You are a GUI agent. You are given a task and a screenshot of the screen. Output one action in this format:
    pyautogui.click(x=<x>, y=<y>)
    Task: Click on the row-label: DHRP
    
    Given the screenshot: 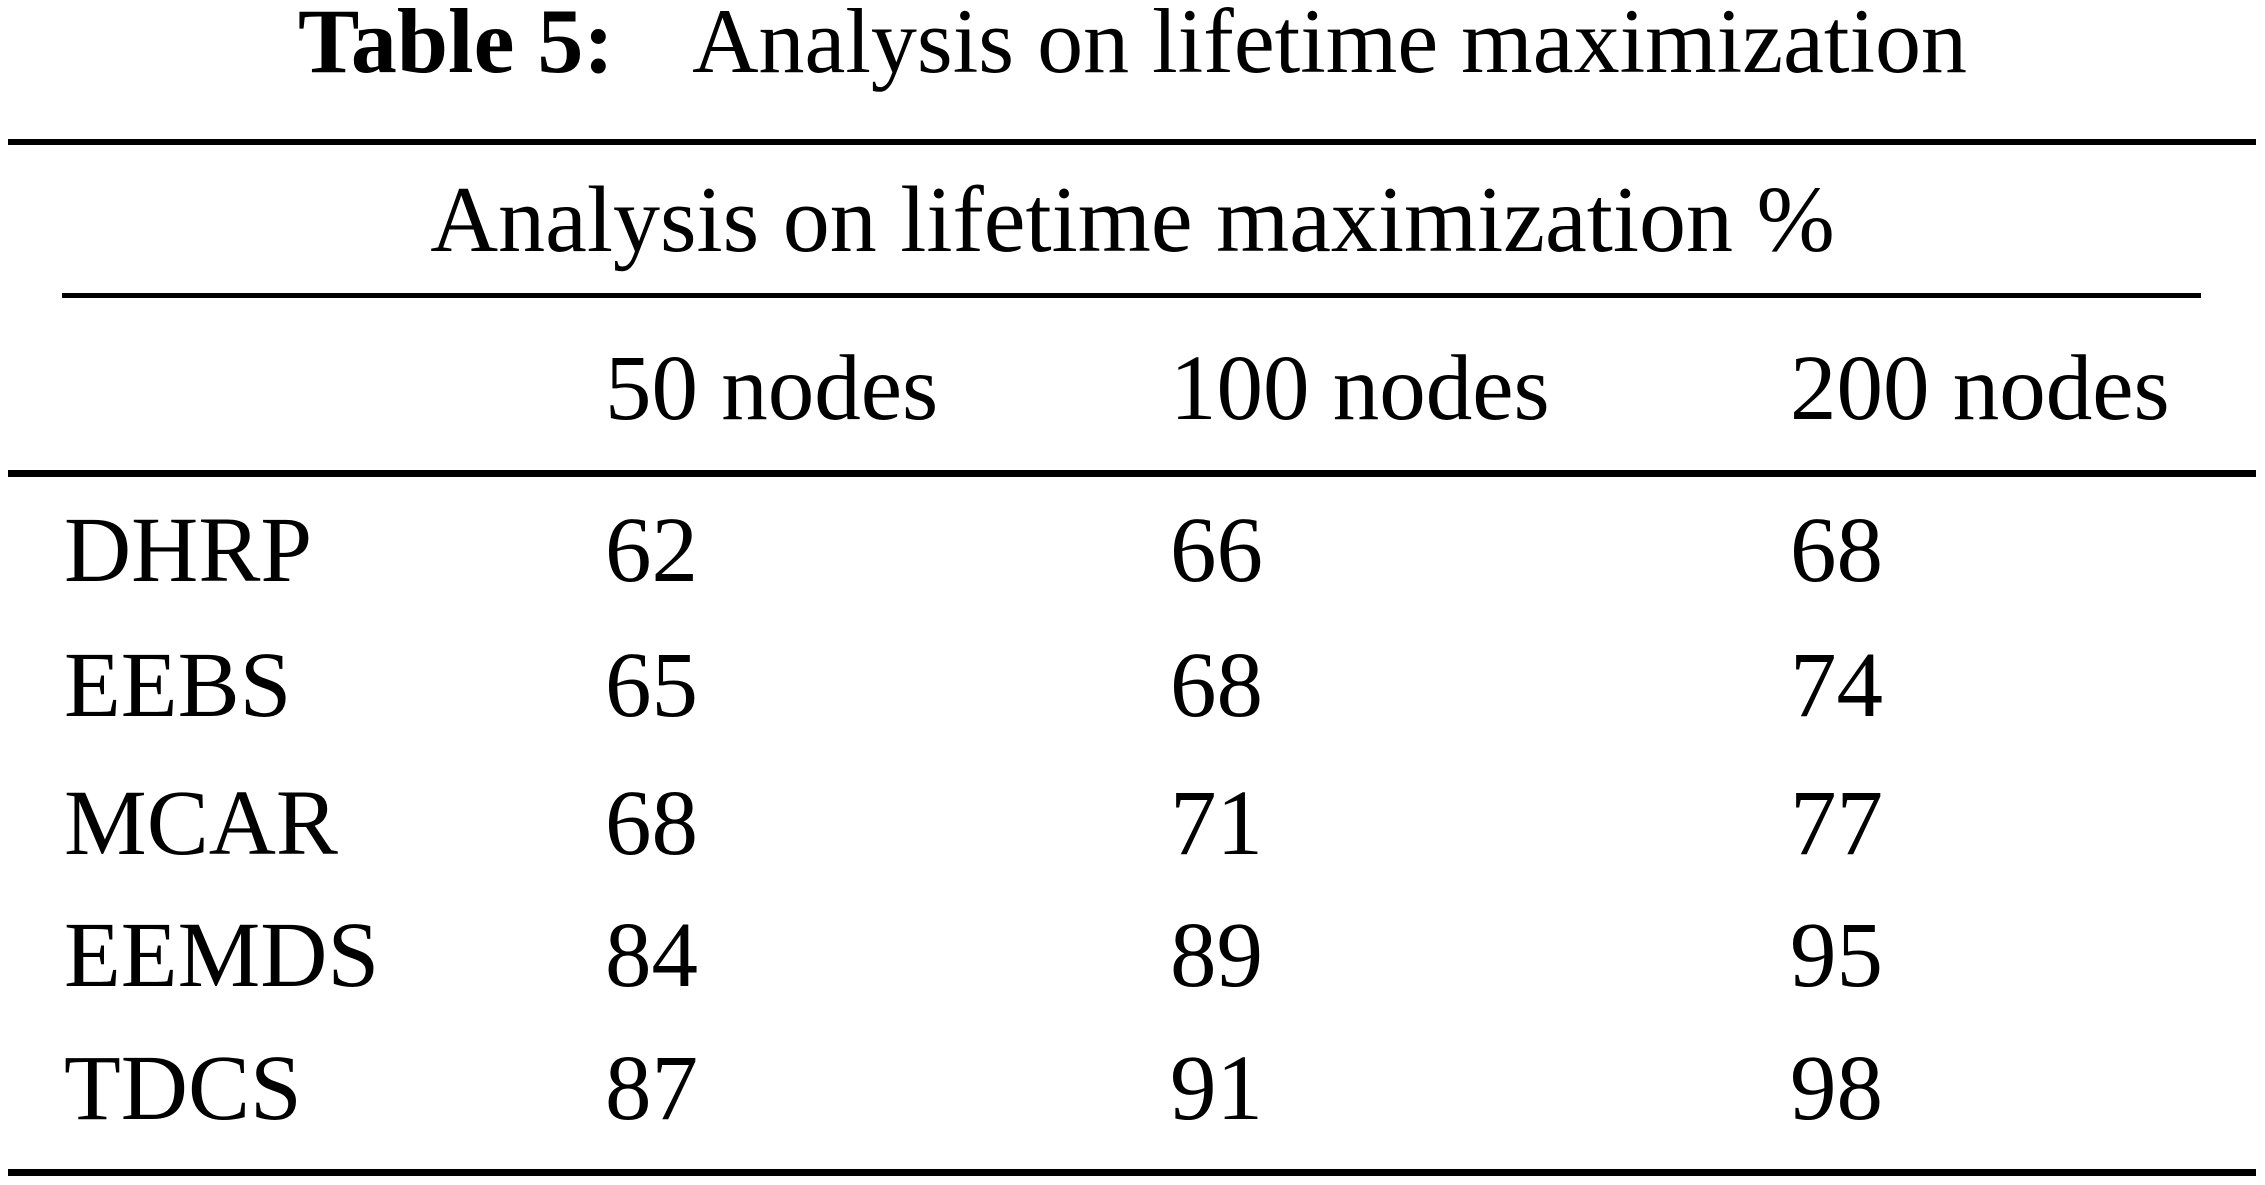 What is the action you would take?
    pyautogui.click(x=188, y=550)
    